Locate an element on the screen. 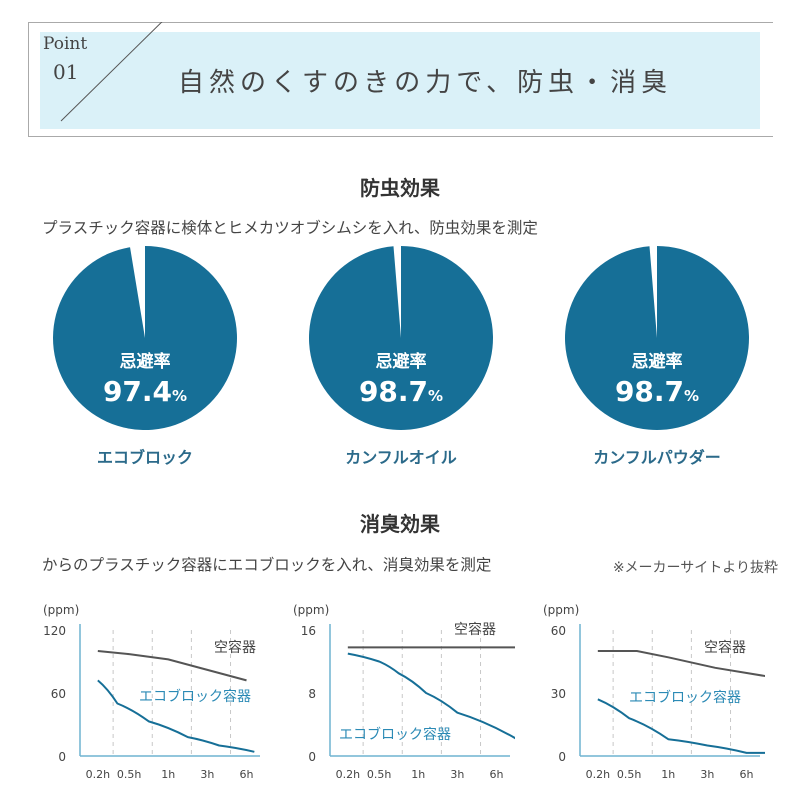  insect-section-title: 防虫効果 is located at coordinates (400, 188).